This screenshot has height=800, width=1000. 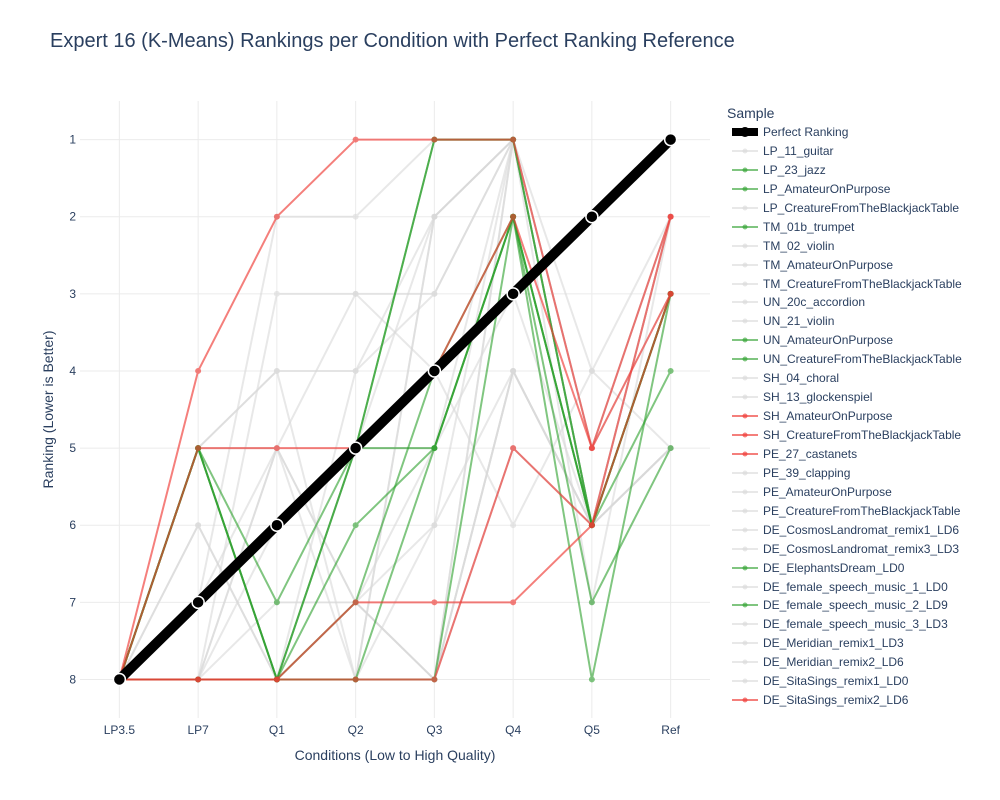 What do you see at coordinates (862, 473) in the screenshot?
I see `legend-item: PE_39_clapping` at bounding box center [862, 473].